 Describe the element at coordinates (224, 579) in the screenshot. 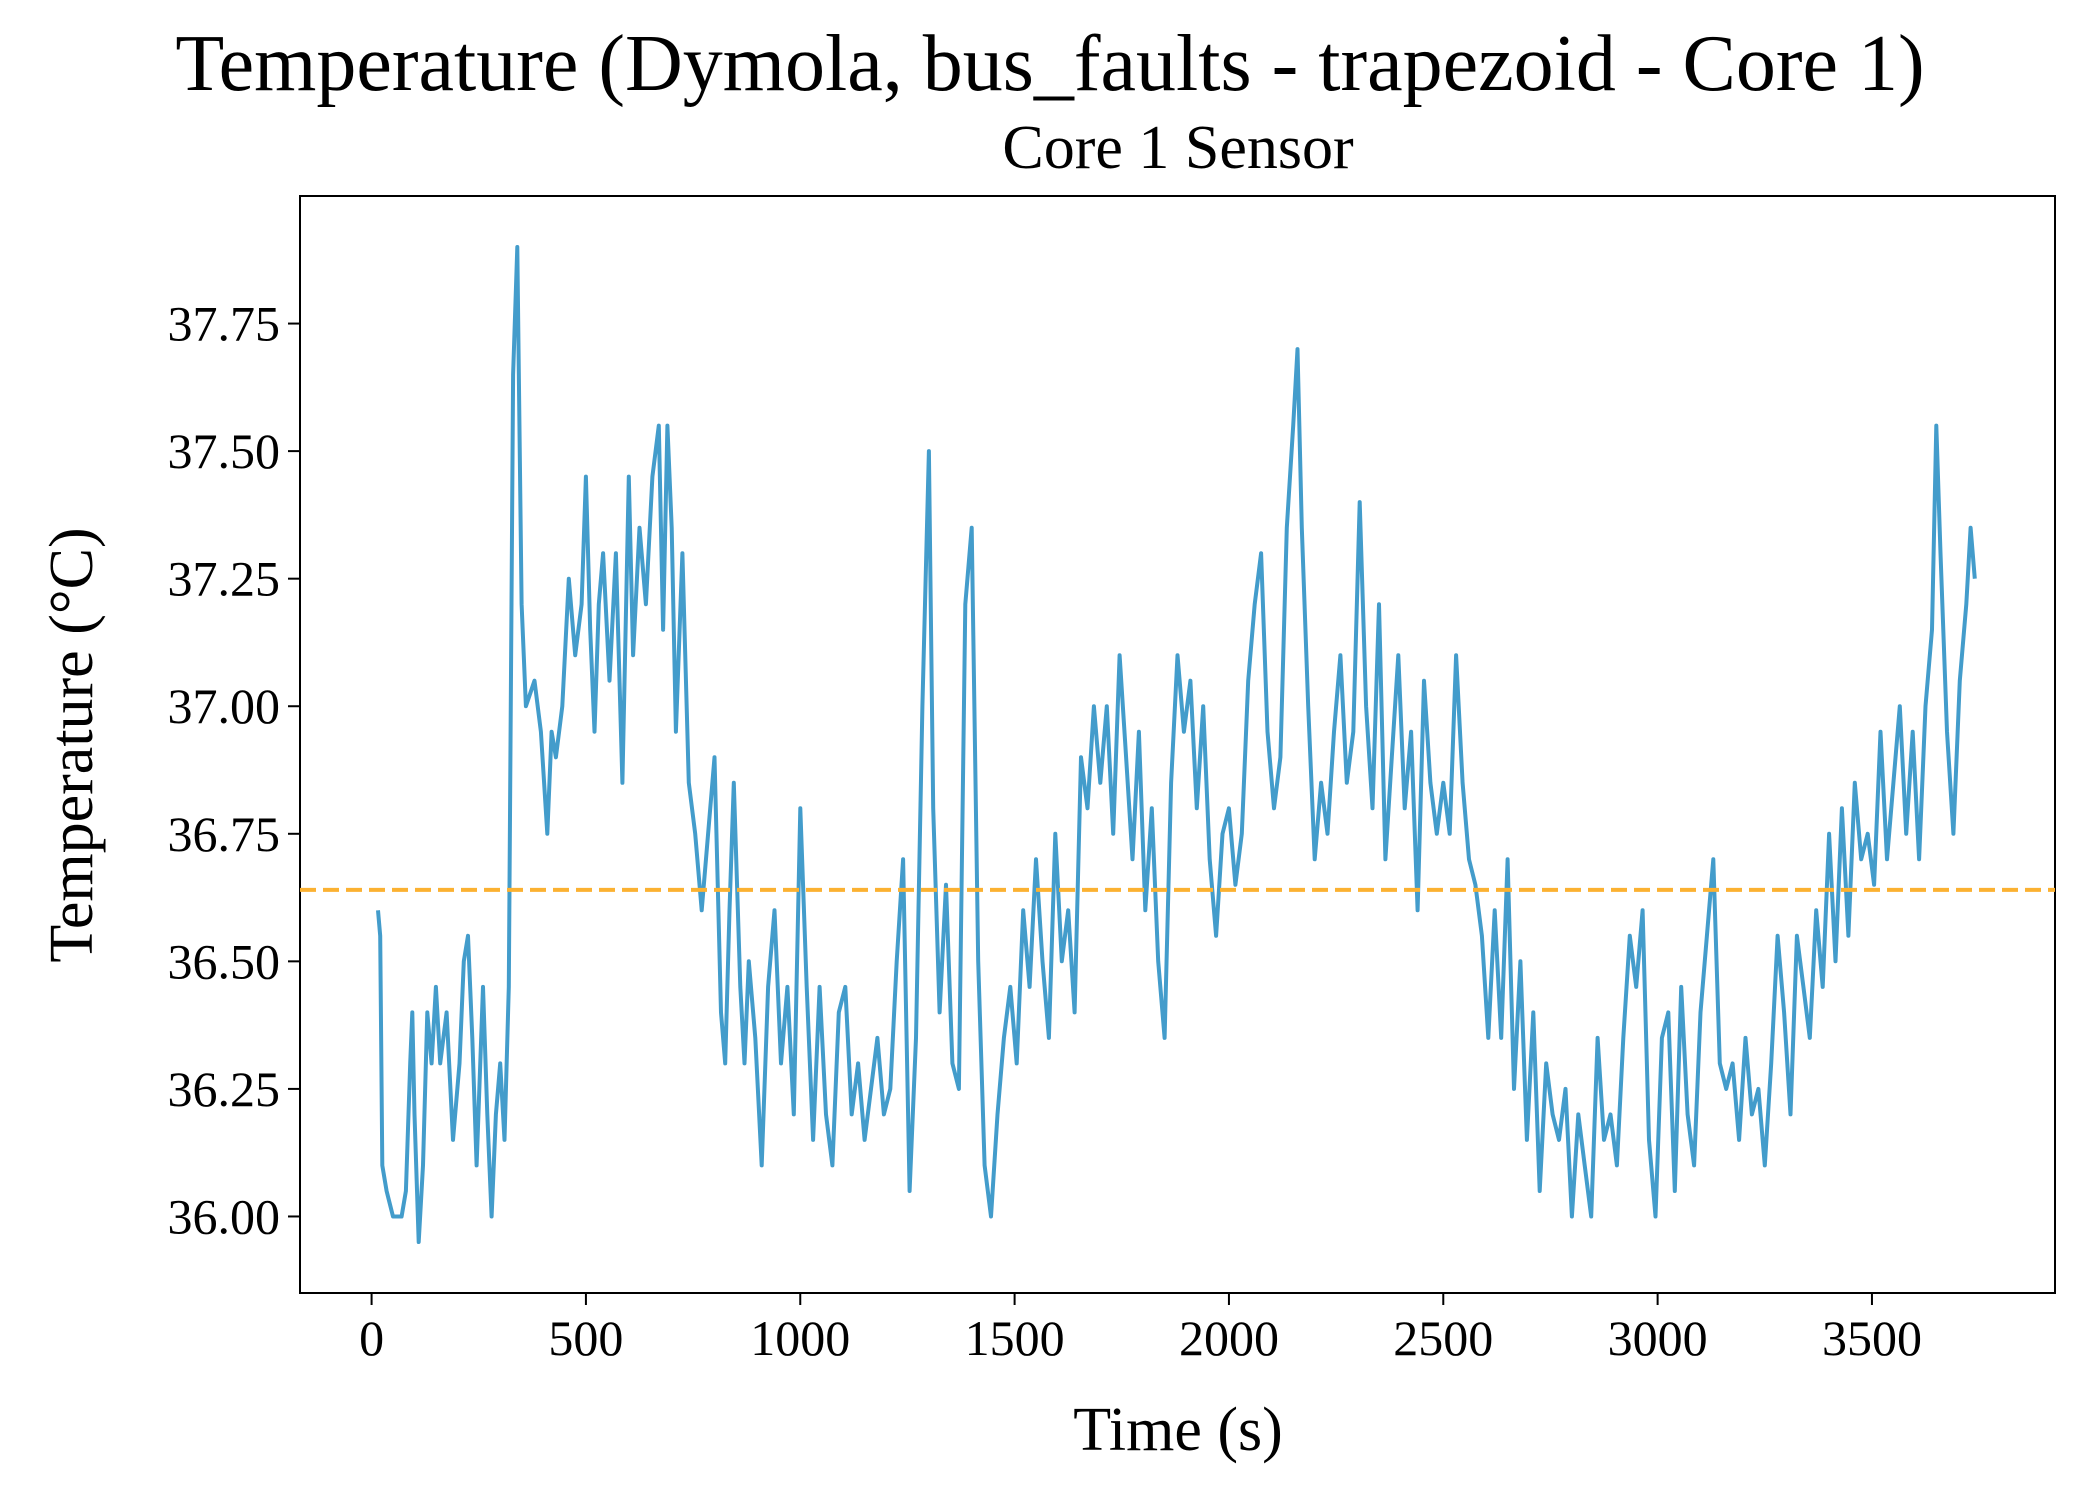

I see `y-tick-label: 37.25` at that location.